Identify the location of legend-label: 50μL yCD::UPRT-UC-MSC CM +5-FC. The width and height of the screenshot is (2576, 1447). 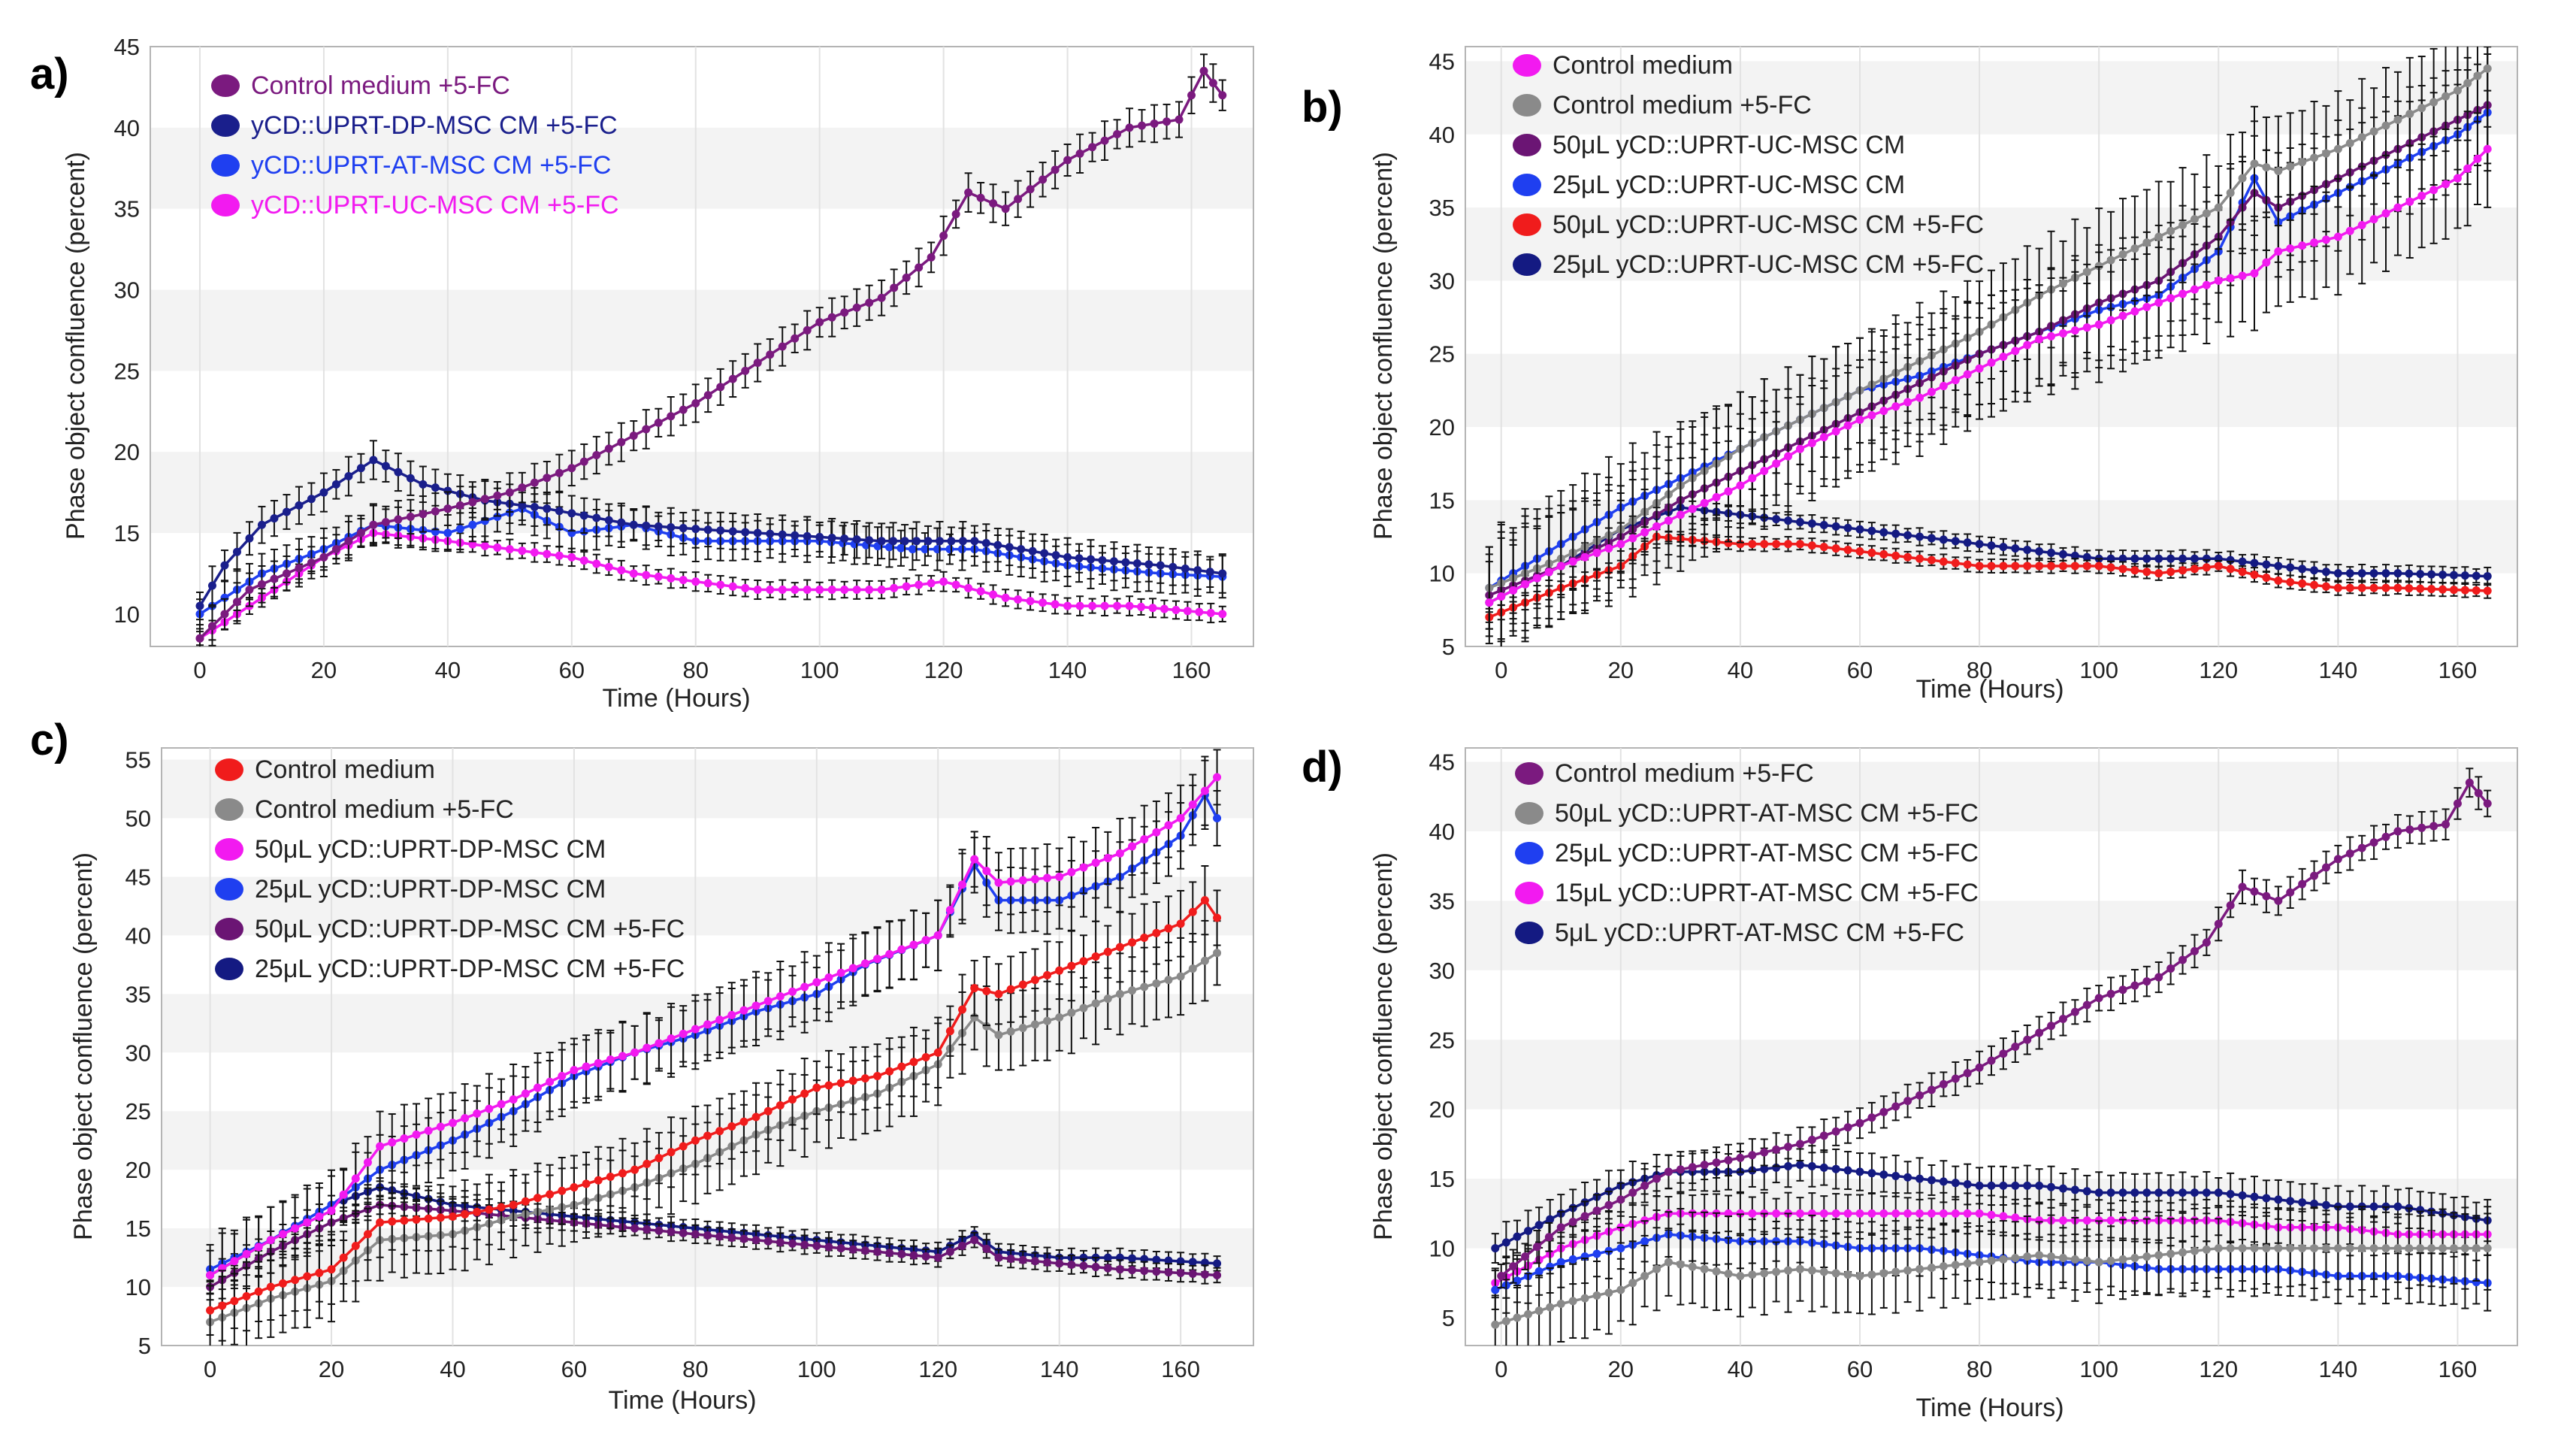
(1768, 225).